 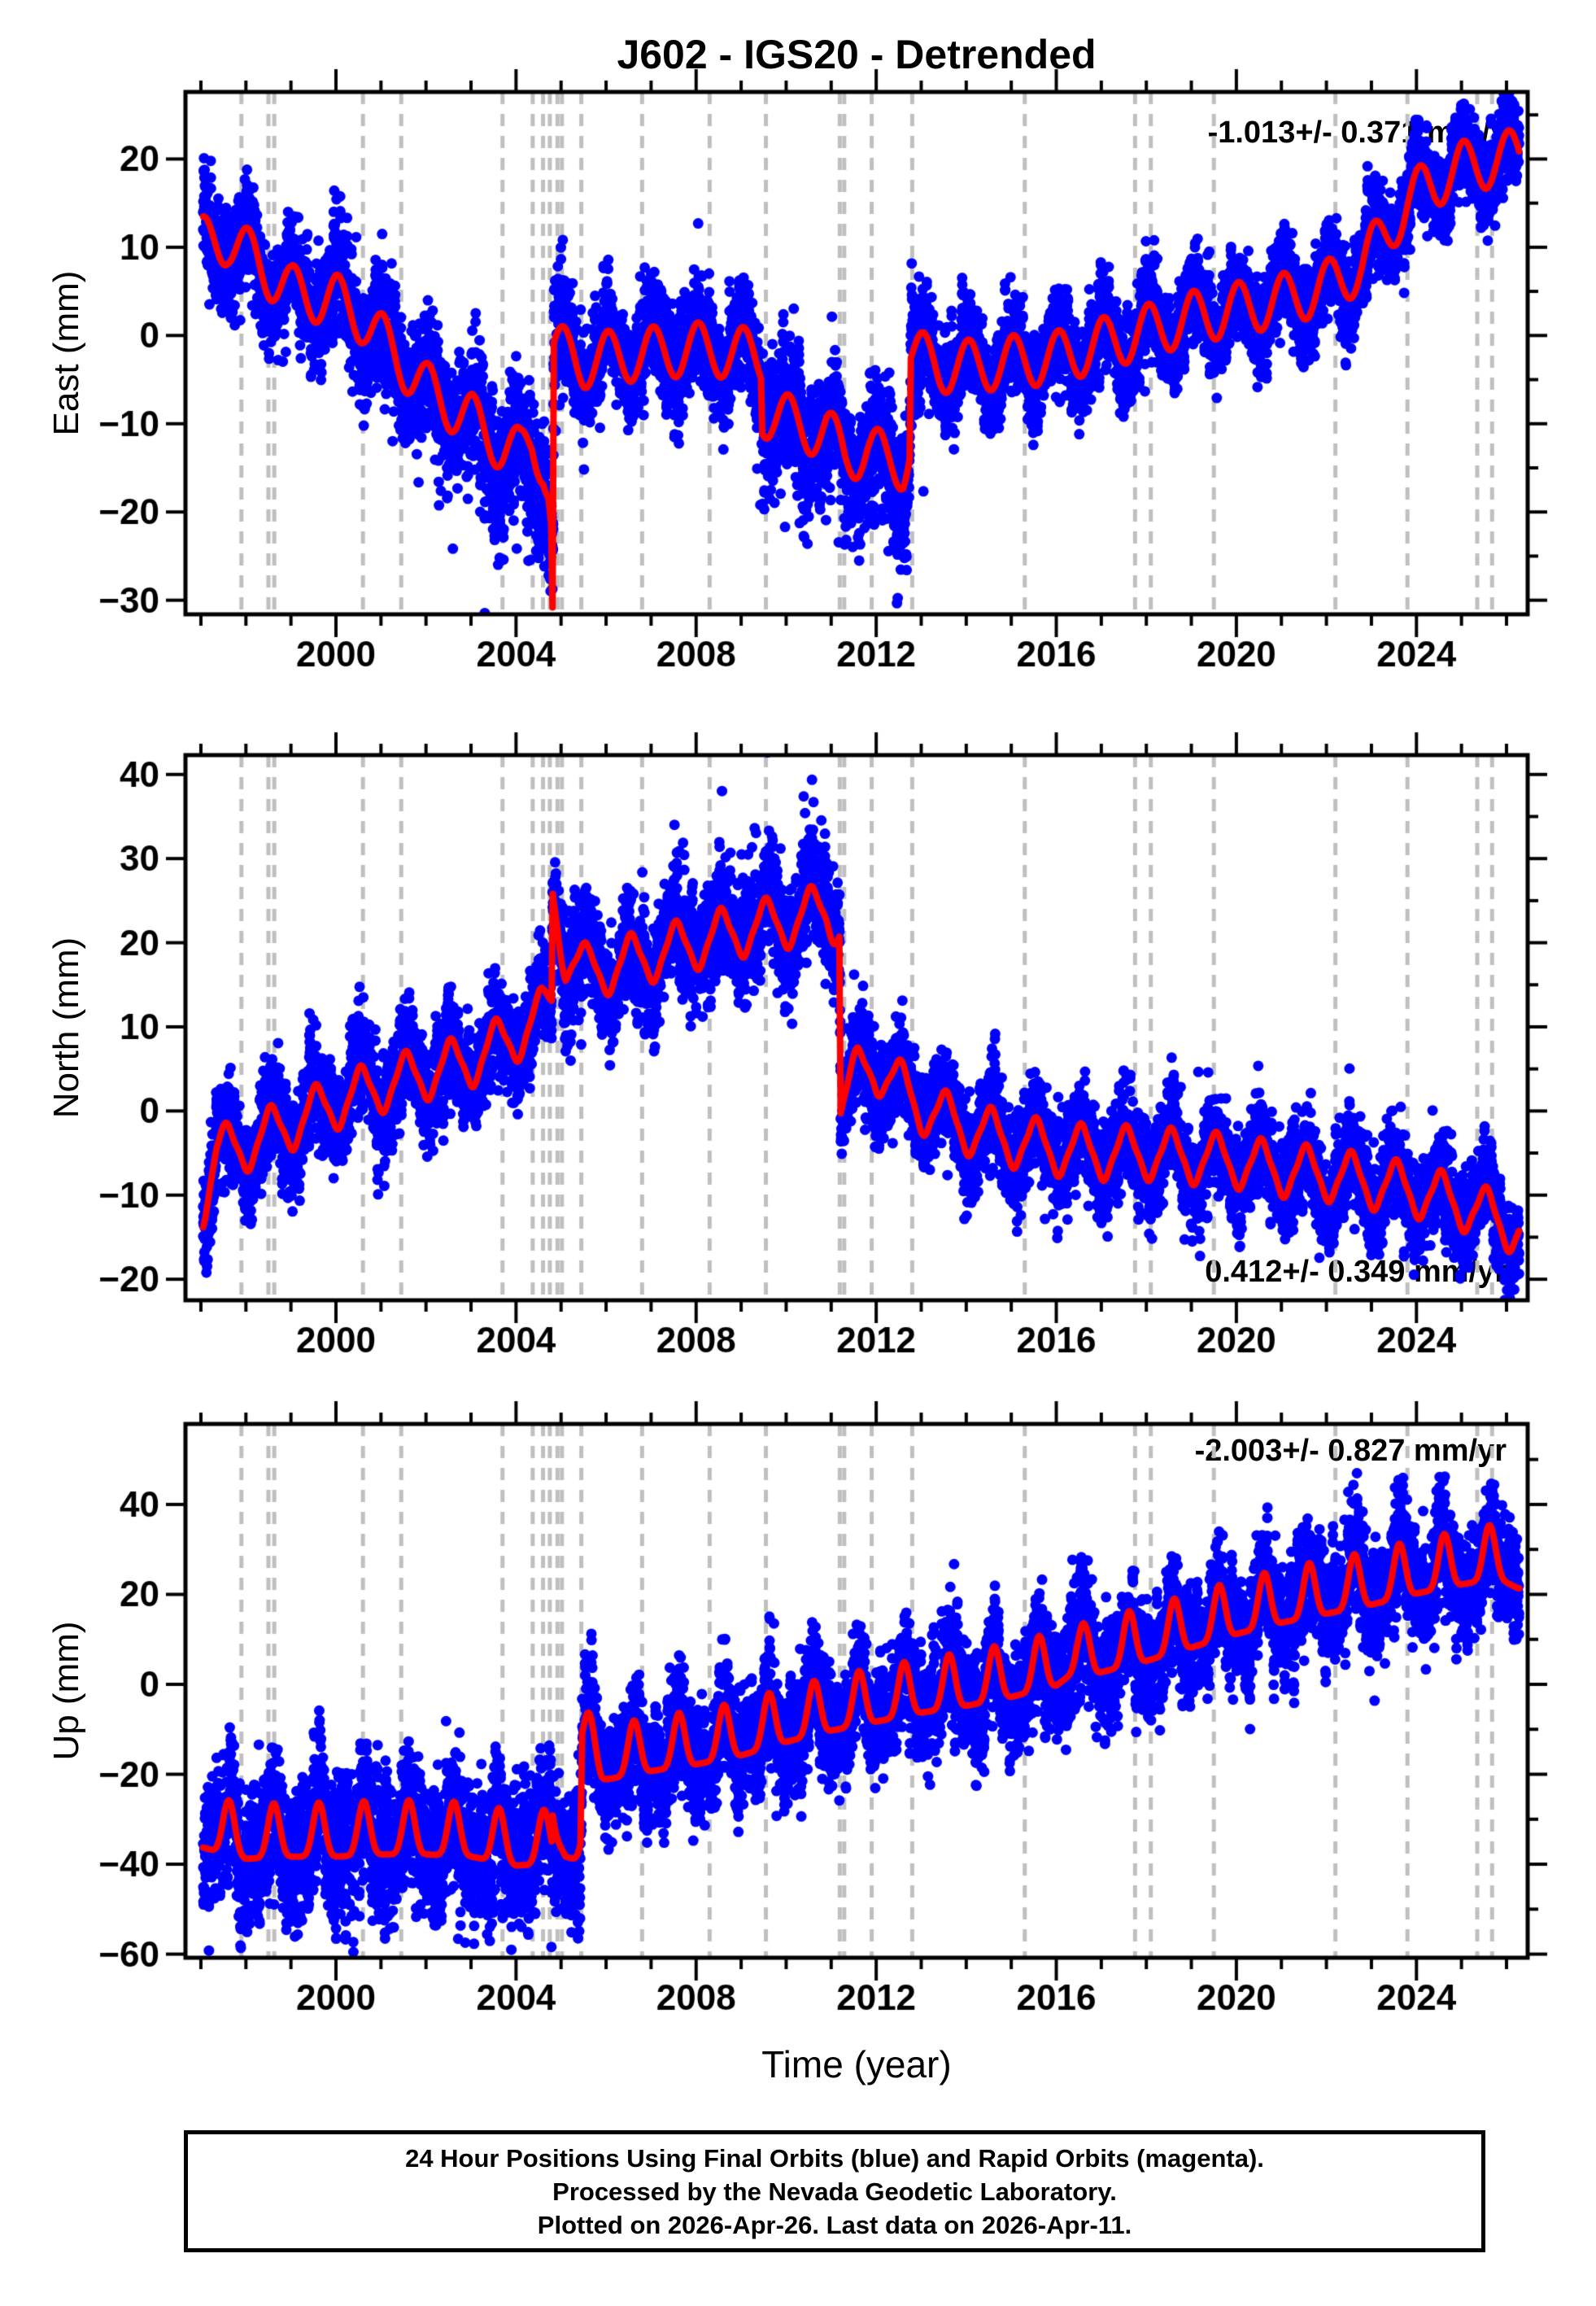 What do you see at coordinates (857, 54) in the screenshot?
I see `page-title: J602 - IGS20 - Detrended` at bounding box center [857, 54].